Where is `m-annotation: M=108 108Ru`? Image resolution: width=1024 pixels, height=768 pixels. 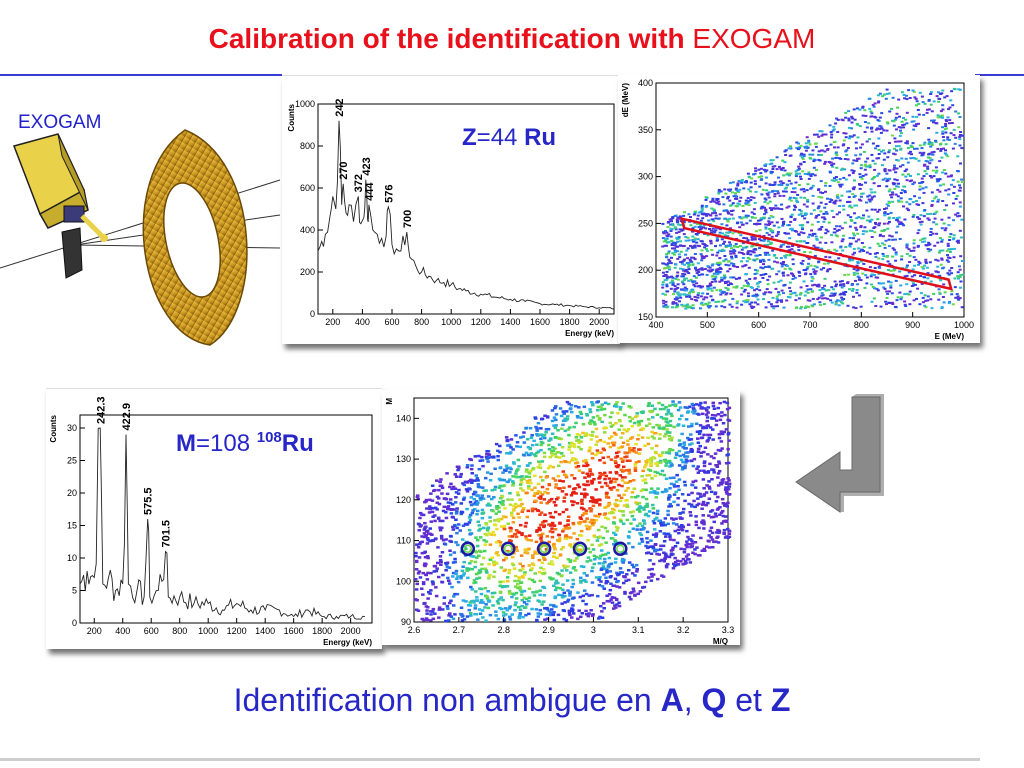
m-annotation: M=108 108Ru is located at coordinates (245, 443).